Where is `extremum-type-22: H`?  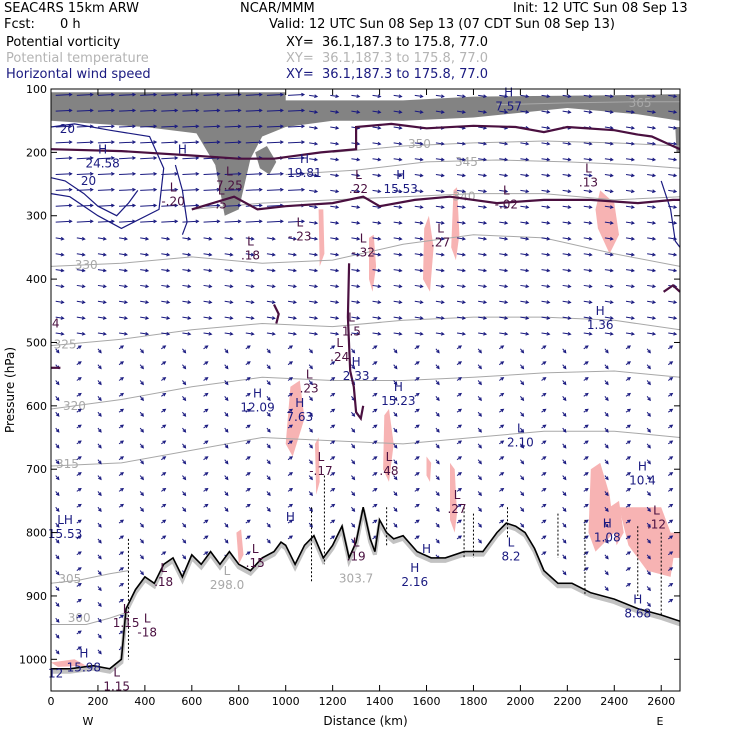 extremum-type-22: H is located at coordinates (299, 403).